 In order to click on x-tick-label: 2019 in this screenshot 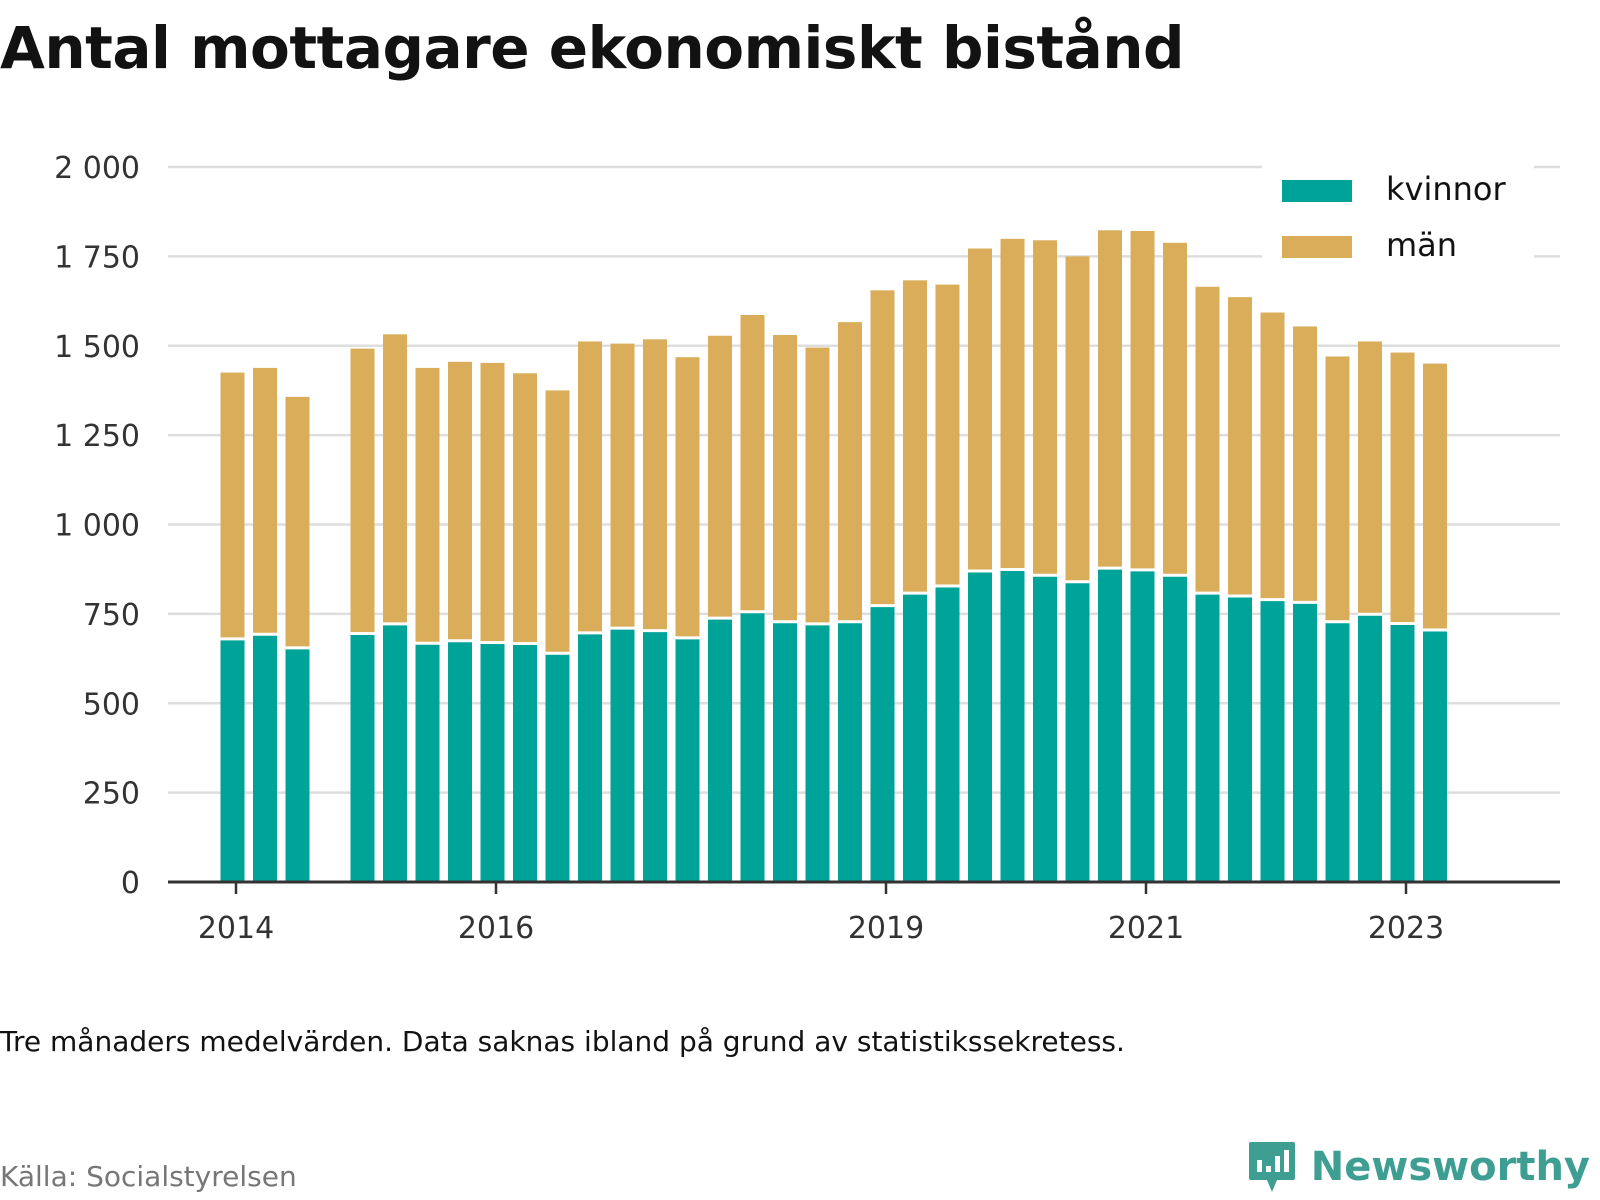, I will do `click(886, 928)`.